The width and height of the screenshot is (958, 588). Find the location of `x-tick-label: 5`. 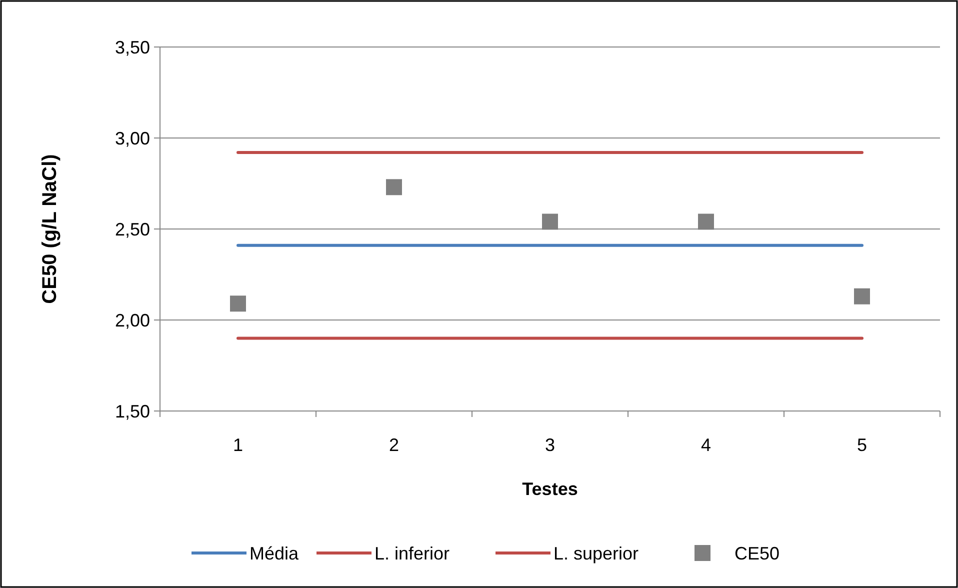

x-tick-label: 5 is located at coordinates (862, 445).